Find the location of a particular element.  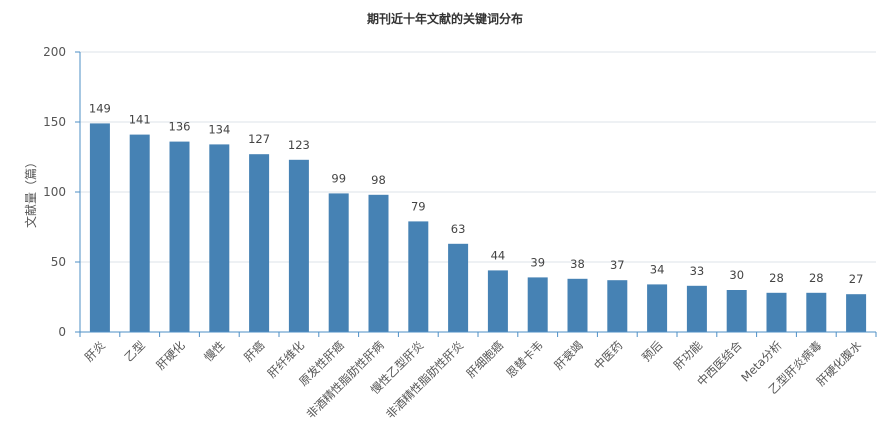

data-label: 39 is located at coordinates (537, 262).